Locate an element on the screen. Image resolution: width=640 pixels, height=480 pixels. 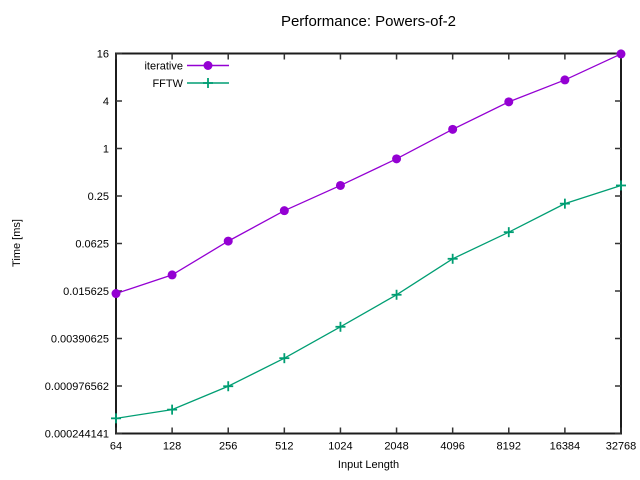
data-point-legend-iterative is located at coordinates (208, 65).